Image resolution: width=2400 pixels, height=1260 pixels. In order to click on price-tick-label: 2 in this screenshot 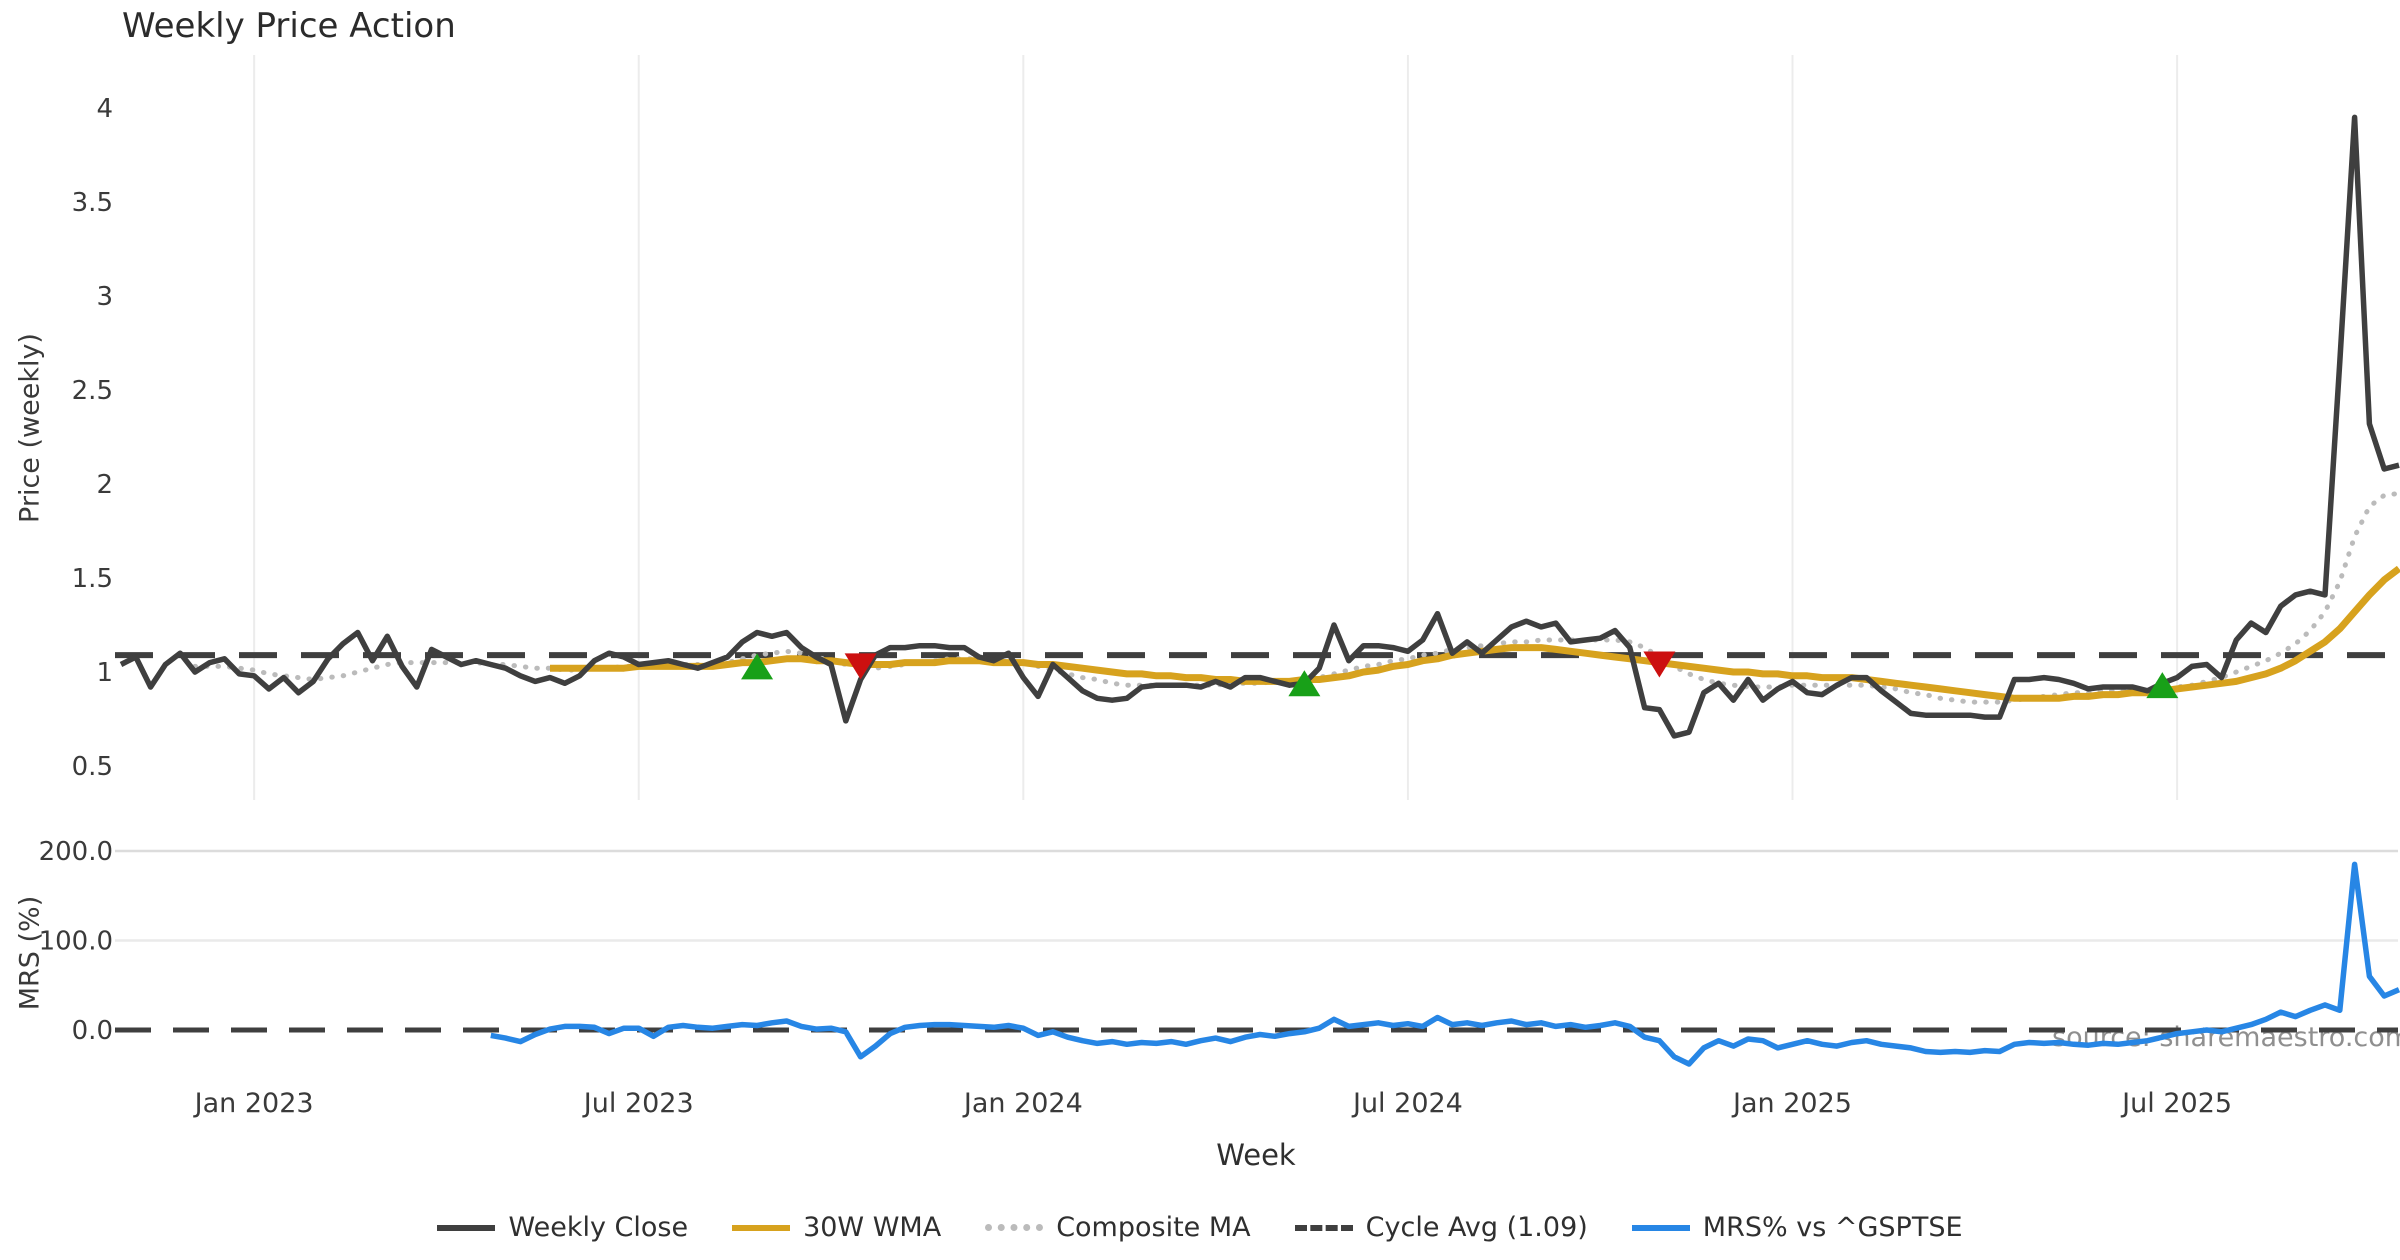, I will do `click(104, 485)`.